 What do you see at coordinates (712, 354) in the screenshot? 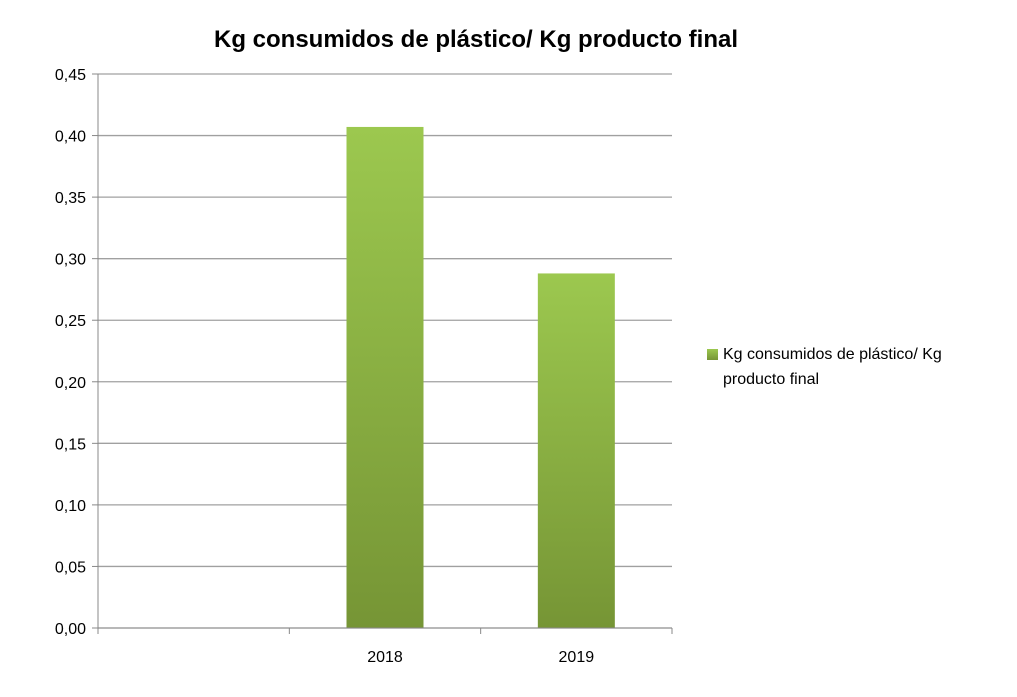
I see `legend-swatch` at bounding box center [712, 354].